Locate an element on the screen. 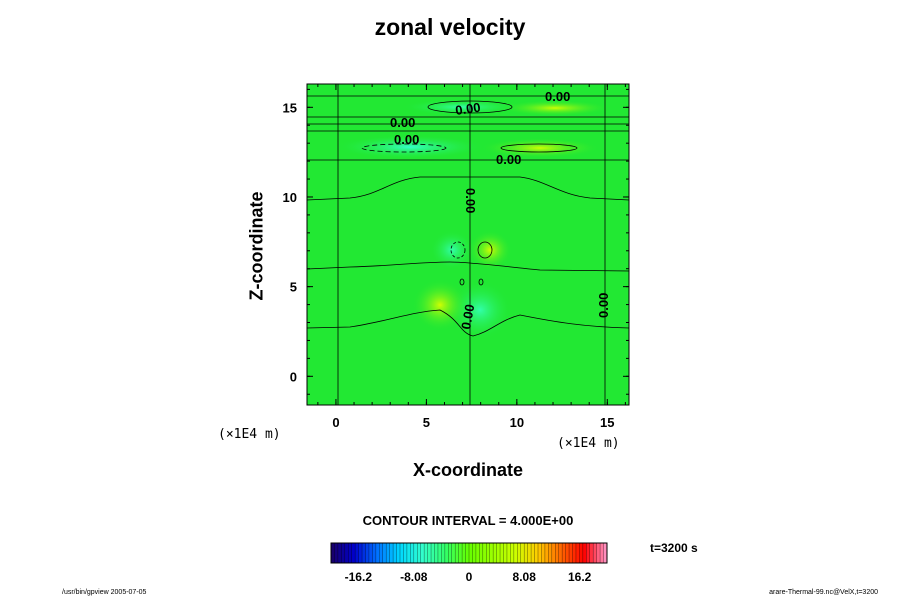 The image size is (900, 600). y-tick-label: 0 is located at coordinates (293, 376).